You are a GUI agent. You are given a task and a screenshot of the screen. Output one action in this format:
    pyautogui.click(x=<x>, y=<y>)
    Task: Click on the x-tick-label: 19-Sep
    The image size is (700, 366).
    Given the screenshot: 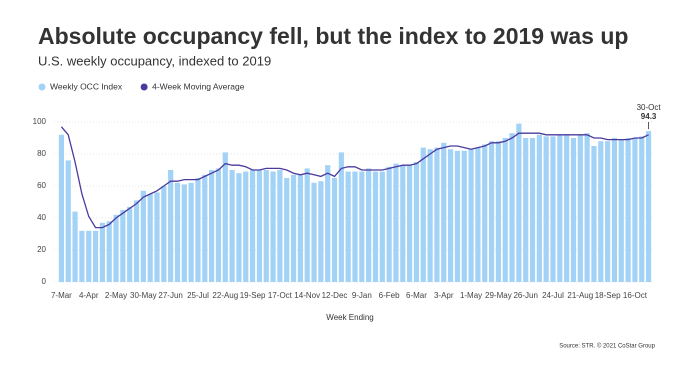 What is the action you would take?
    pyautogui.click(x=253, y=295)
    